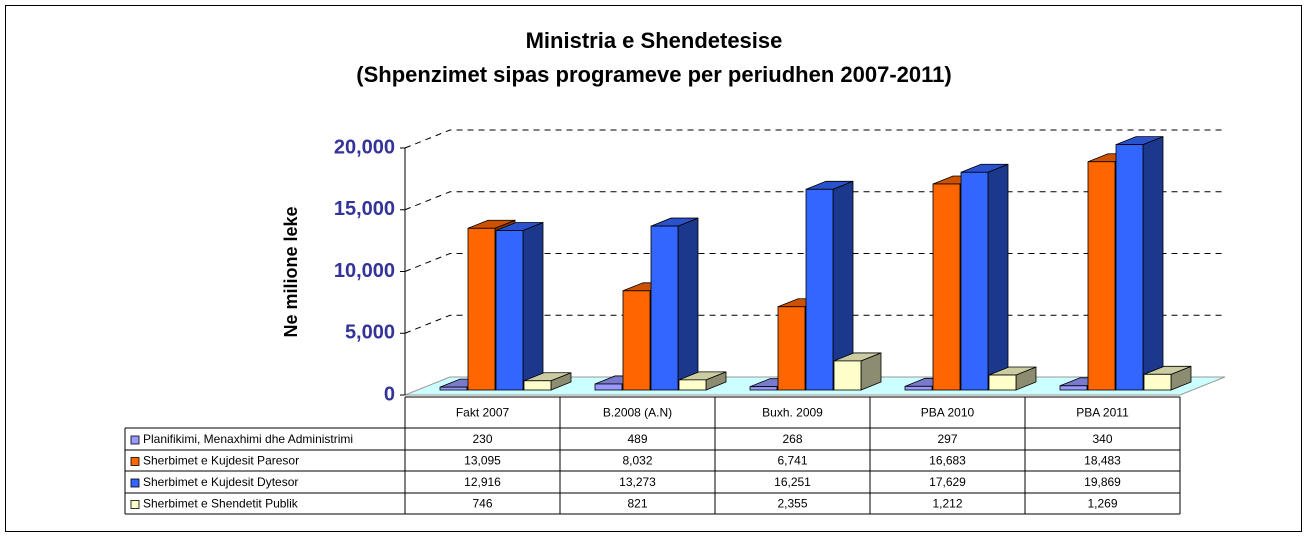 Image resolution: width=1308 pixels, height=536 pixels. I want to click on legend-label: Sherbimet e Kujdesit Paresor, so click(221, 461).